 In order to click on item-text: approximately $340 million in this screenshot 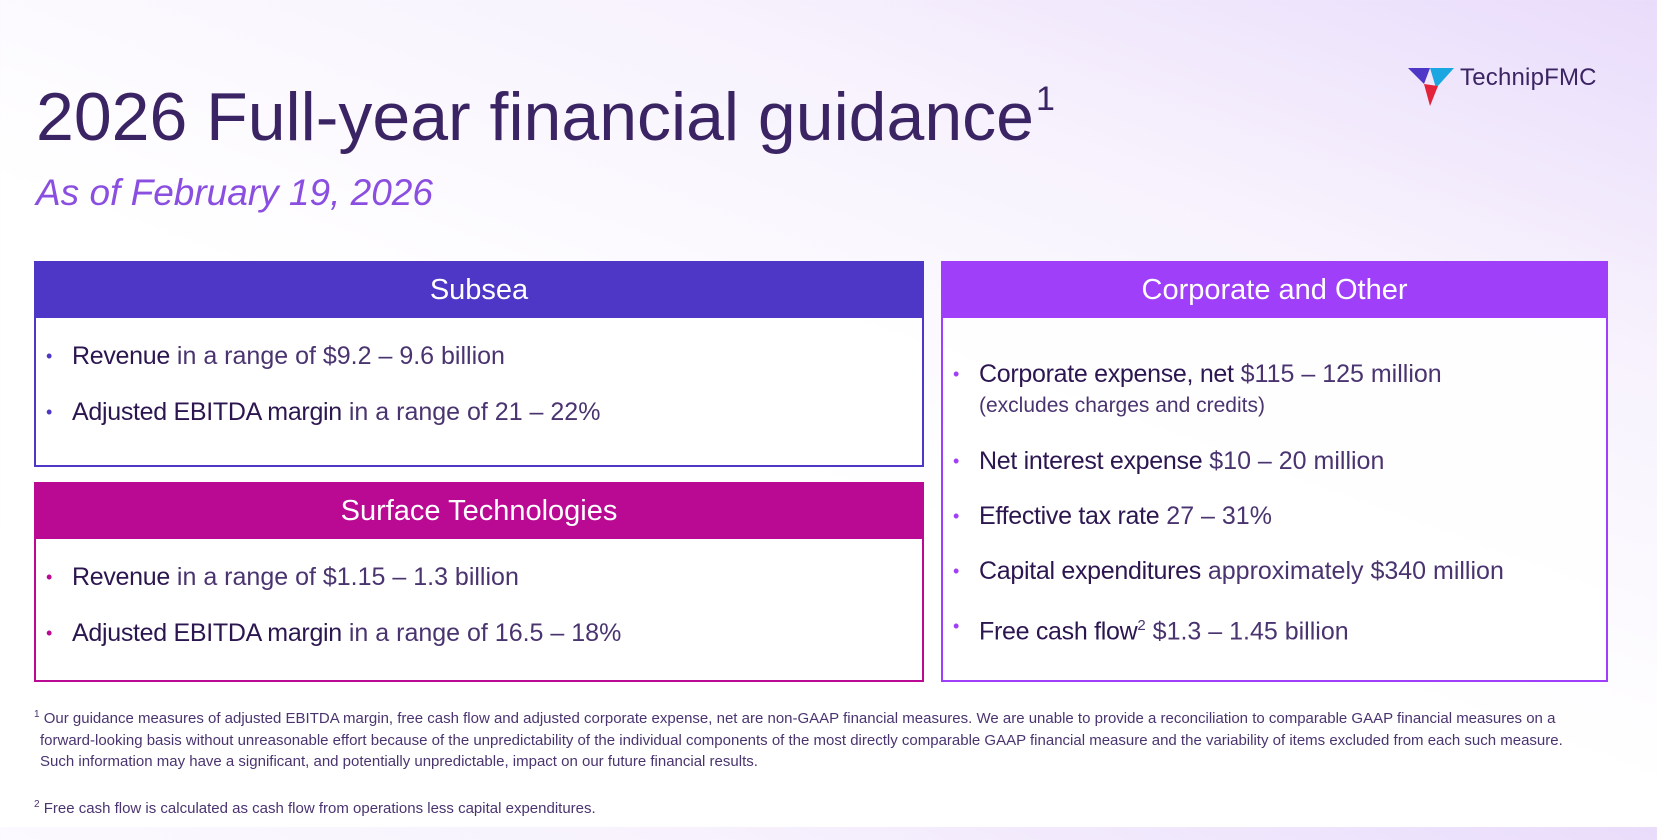, I will do `click(1352, 571)`.